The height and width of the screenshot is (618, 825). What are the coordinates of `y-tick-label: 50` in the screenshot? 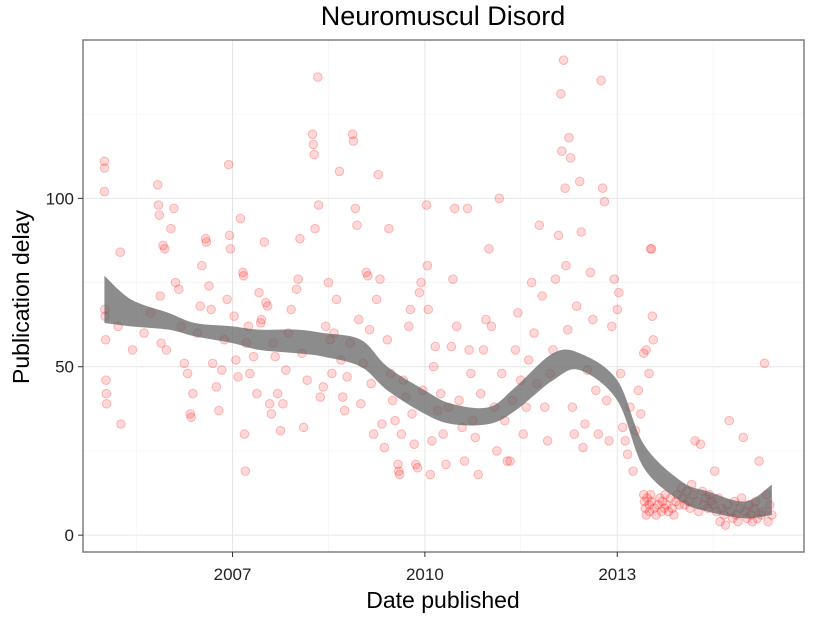 It's located at (64, 367).